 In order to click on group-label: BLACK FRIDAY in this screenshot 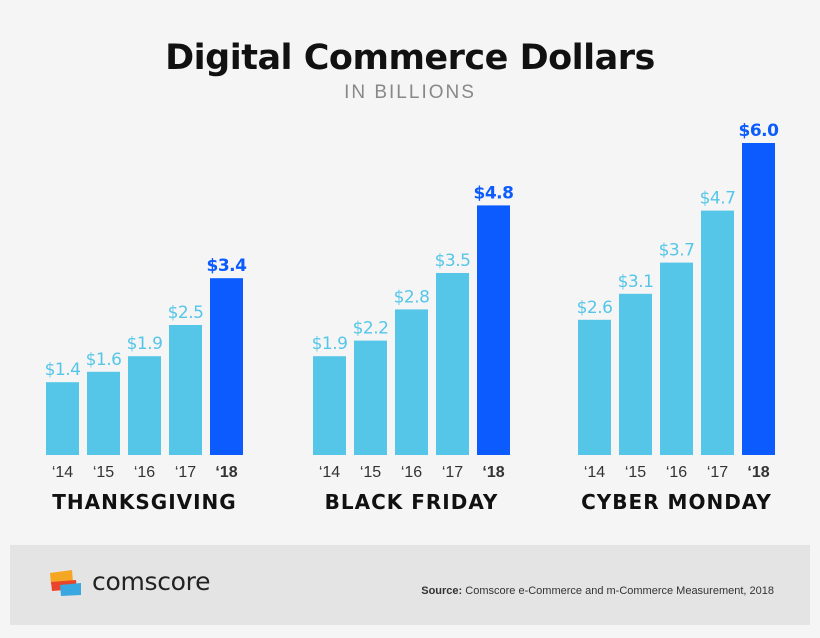, I will do `click(412, 502)`.